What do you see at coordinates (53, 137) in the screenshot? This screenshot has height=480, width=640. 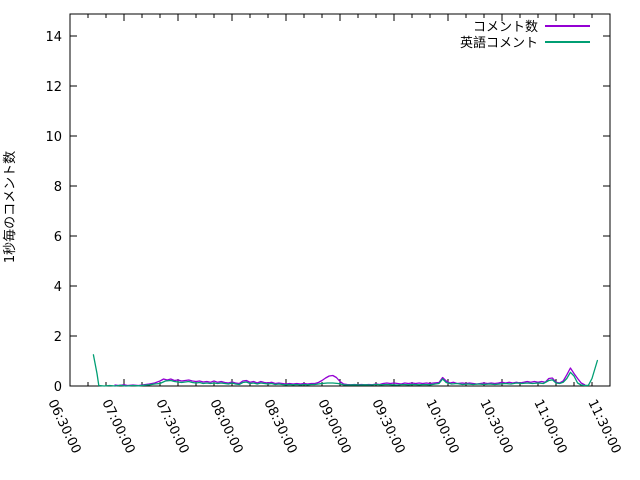 I see `y-tick-label: 10` at bounding box center [53, 137].